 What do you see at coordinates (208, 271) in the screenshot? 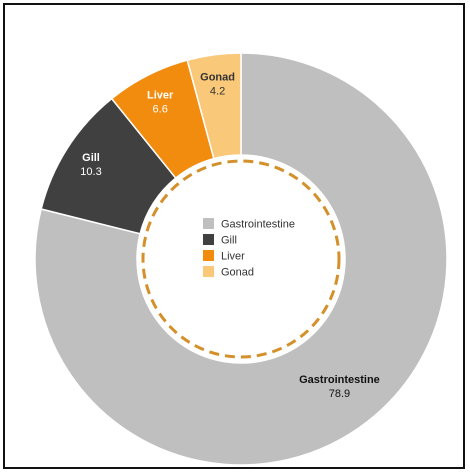
I see `legend-swatch-gonad` at bounding box center [208, 271].